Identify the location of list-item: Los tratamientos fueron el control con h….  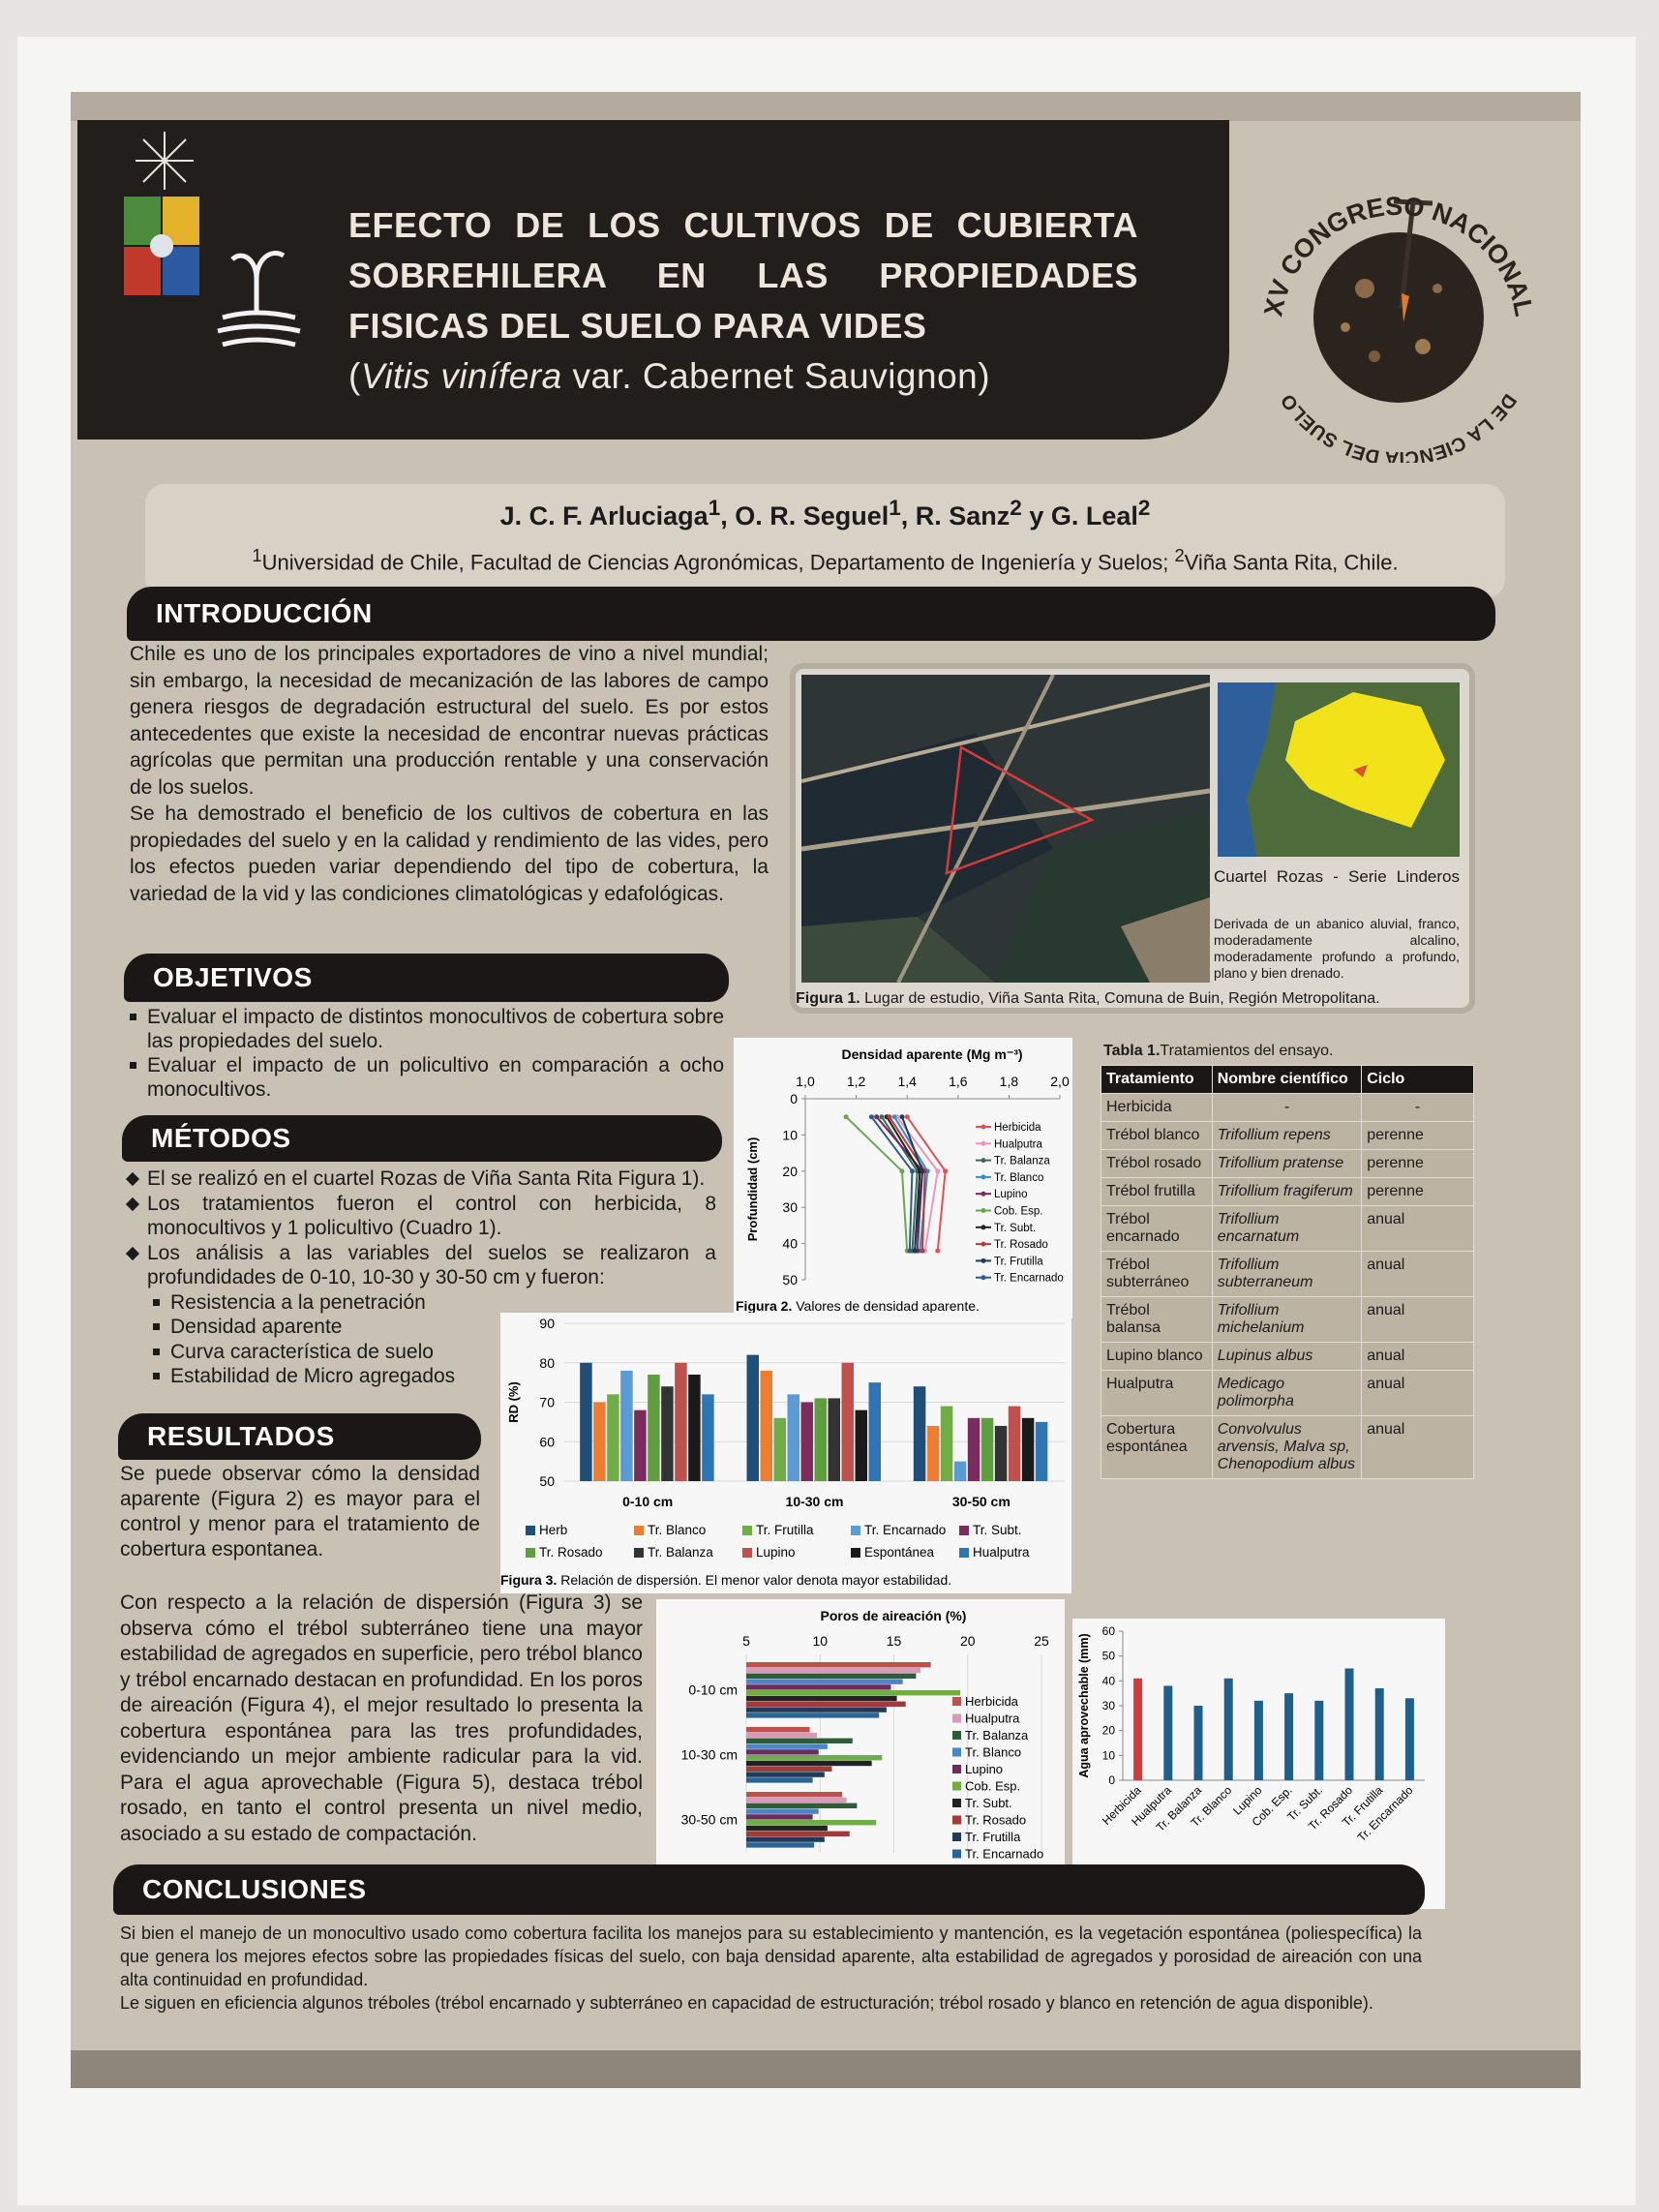
(420, 1216).